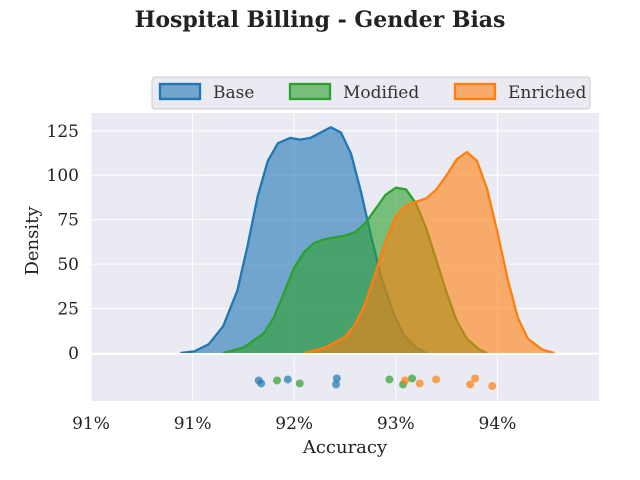  Describe the element at coordinates (547, 93) in the screenshot. I see `legend-label-enriched: Enriched` at that location.